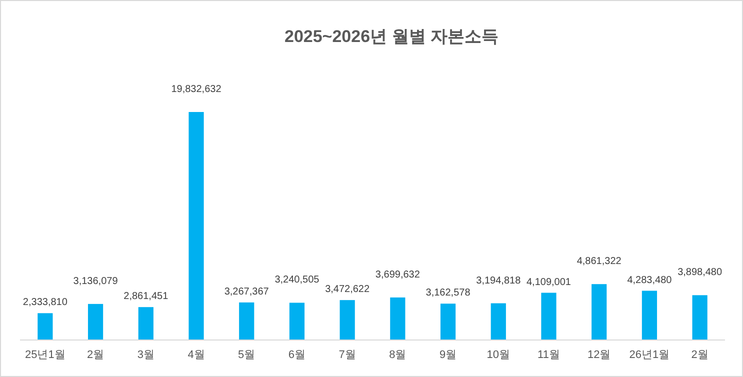 The image size is (743, 377). What do you see at coordinates (448, 293) in the screenshot?
I see `data-label: 3,162,578` at bounding box center [448, 293].